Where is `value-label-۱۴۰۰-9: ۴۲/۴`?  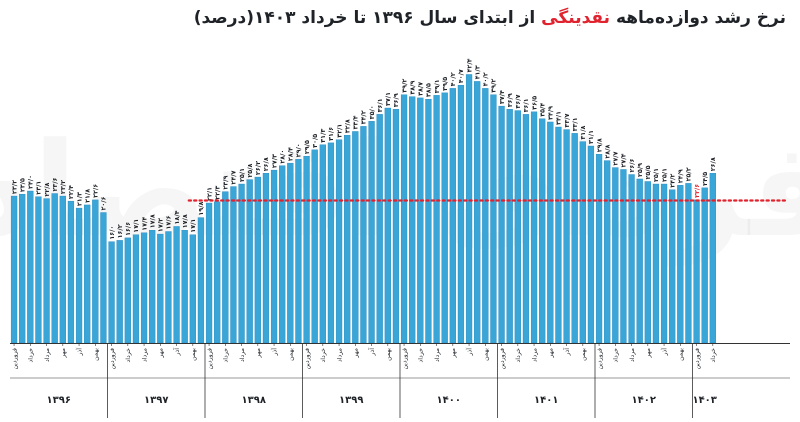 value-label-۱۴۰۰-9: ۴۲/۴ is located at coordinates (469, 65).